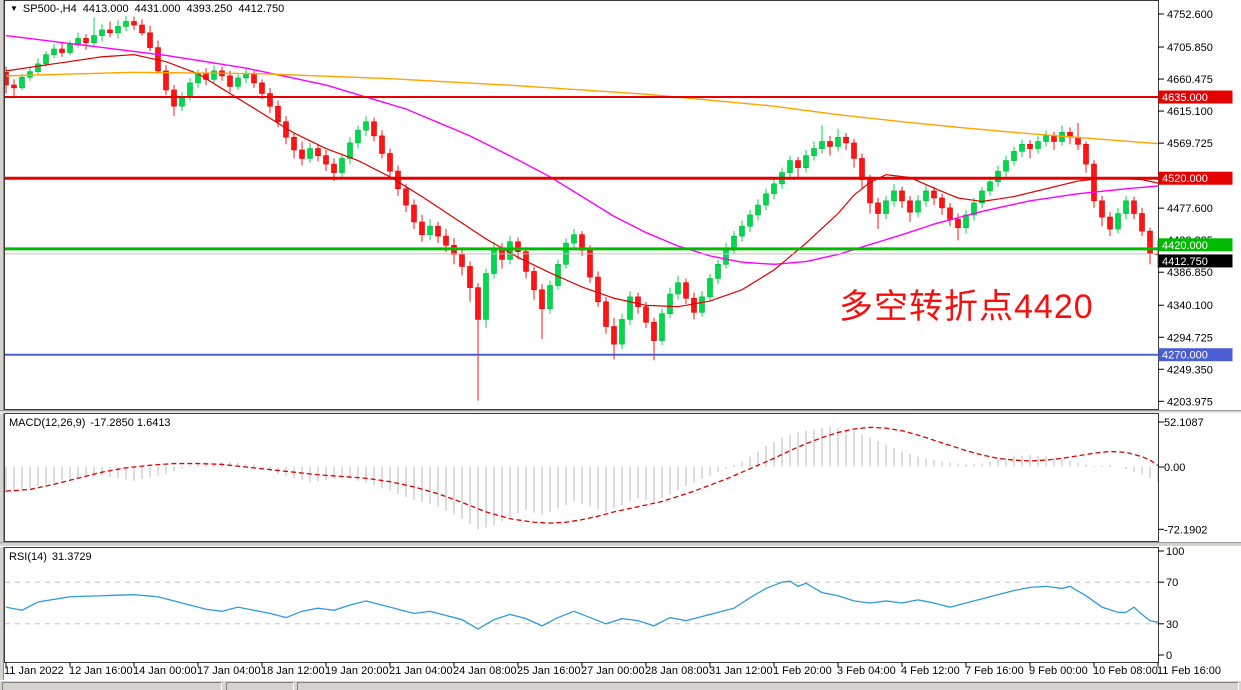  What do you see at coordinates (105, 9) in the screenshot?
I see `ohlc-open: 4413.000` at bounding box center [105, 9].